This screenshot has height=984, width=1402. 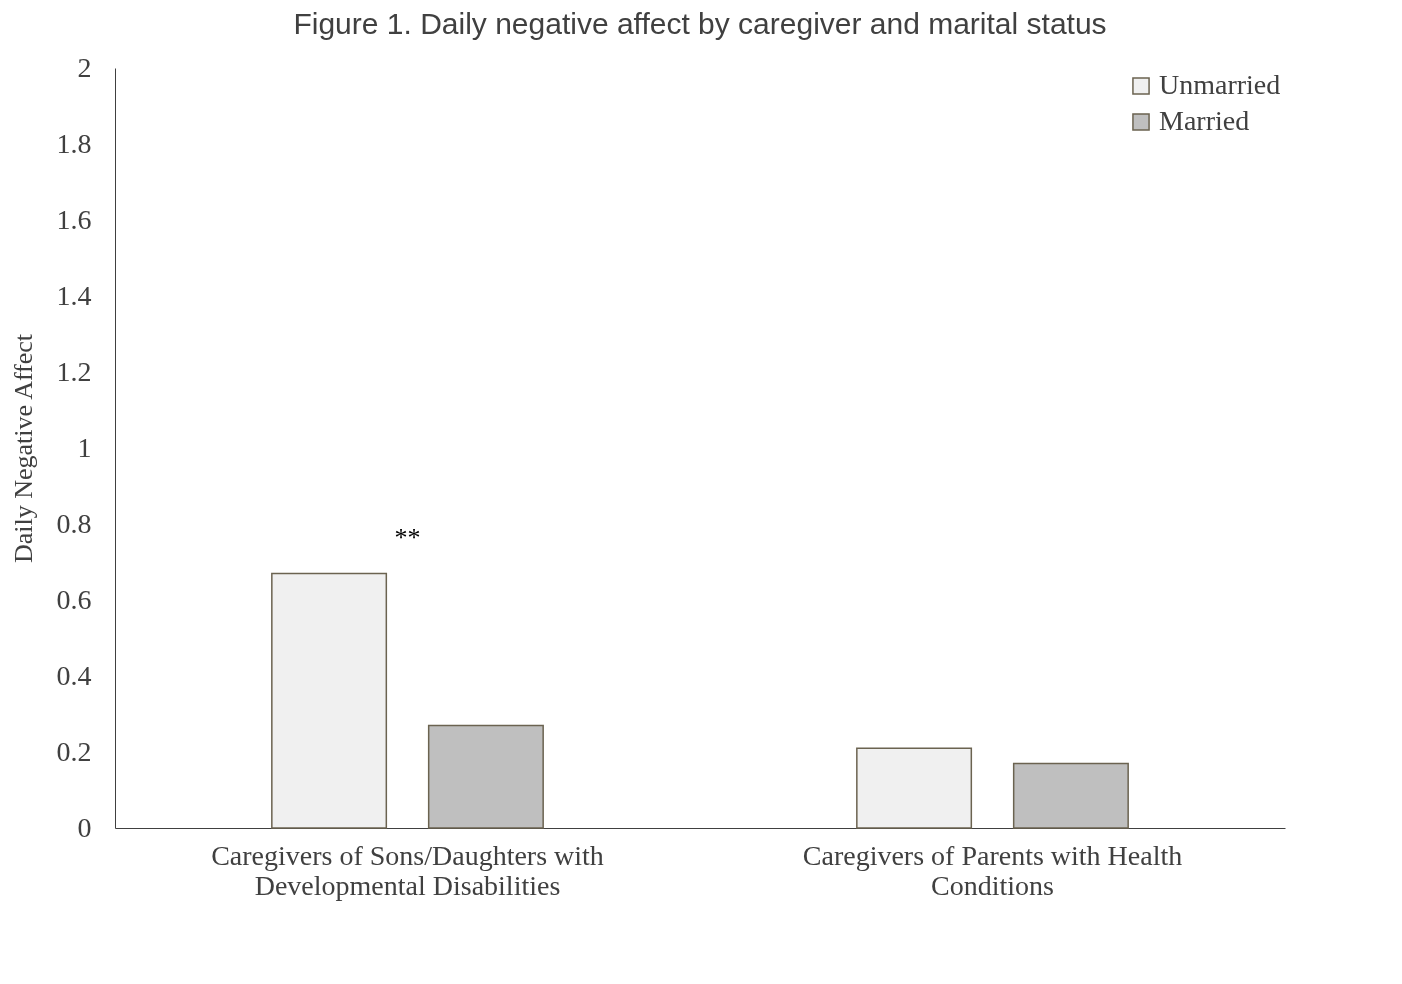 I want to click on y-tick-label: 1.2, so click(x=74, y=371).